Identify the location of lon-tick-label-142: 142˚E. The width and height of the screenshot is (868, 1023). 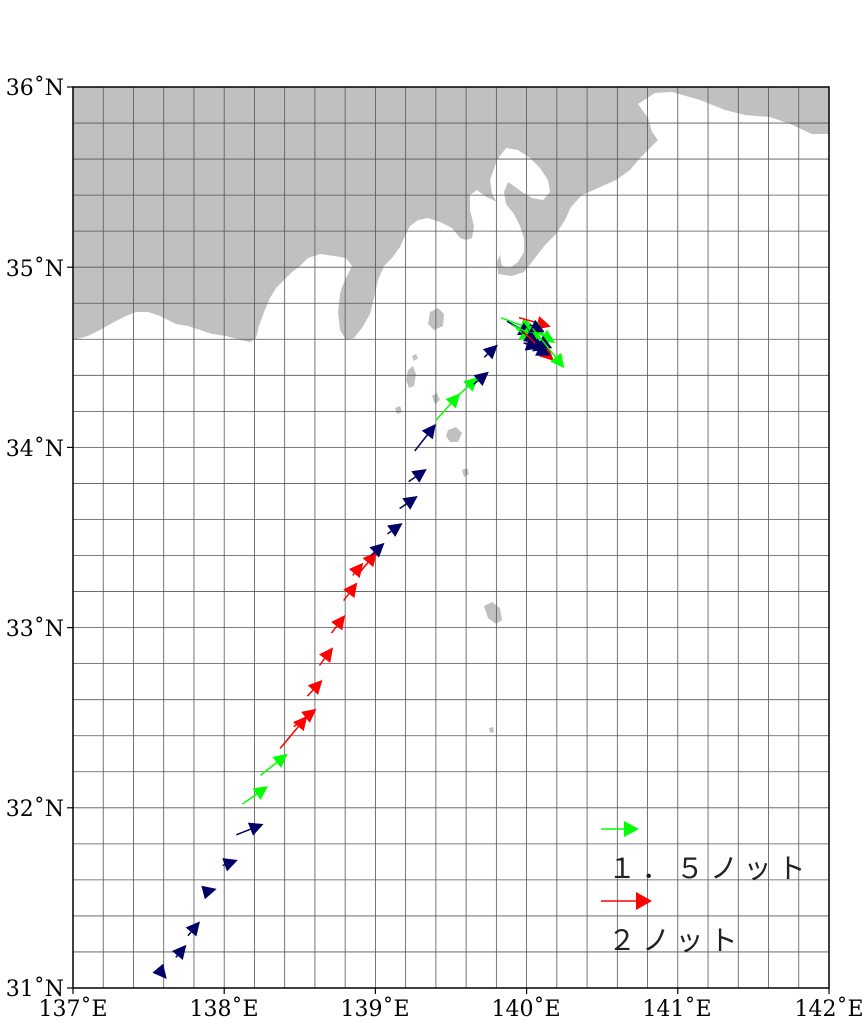
(828, 1008).